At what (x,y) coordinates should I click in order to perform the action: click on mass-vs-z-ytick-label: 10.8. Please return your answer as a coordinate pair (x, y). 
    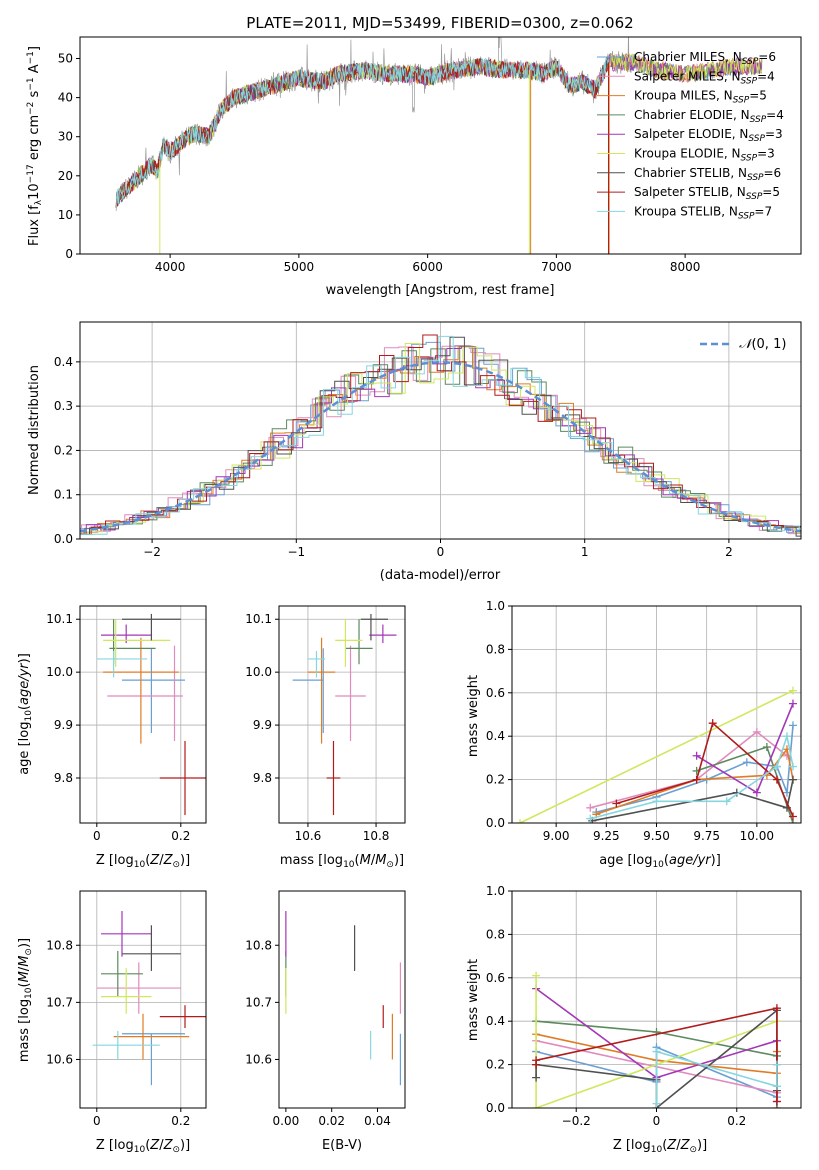
    Looking at the image, I should click on (59, 945).